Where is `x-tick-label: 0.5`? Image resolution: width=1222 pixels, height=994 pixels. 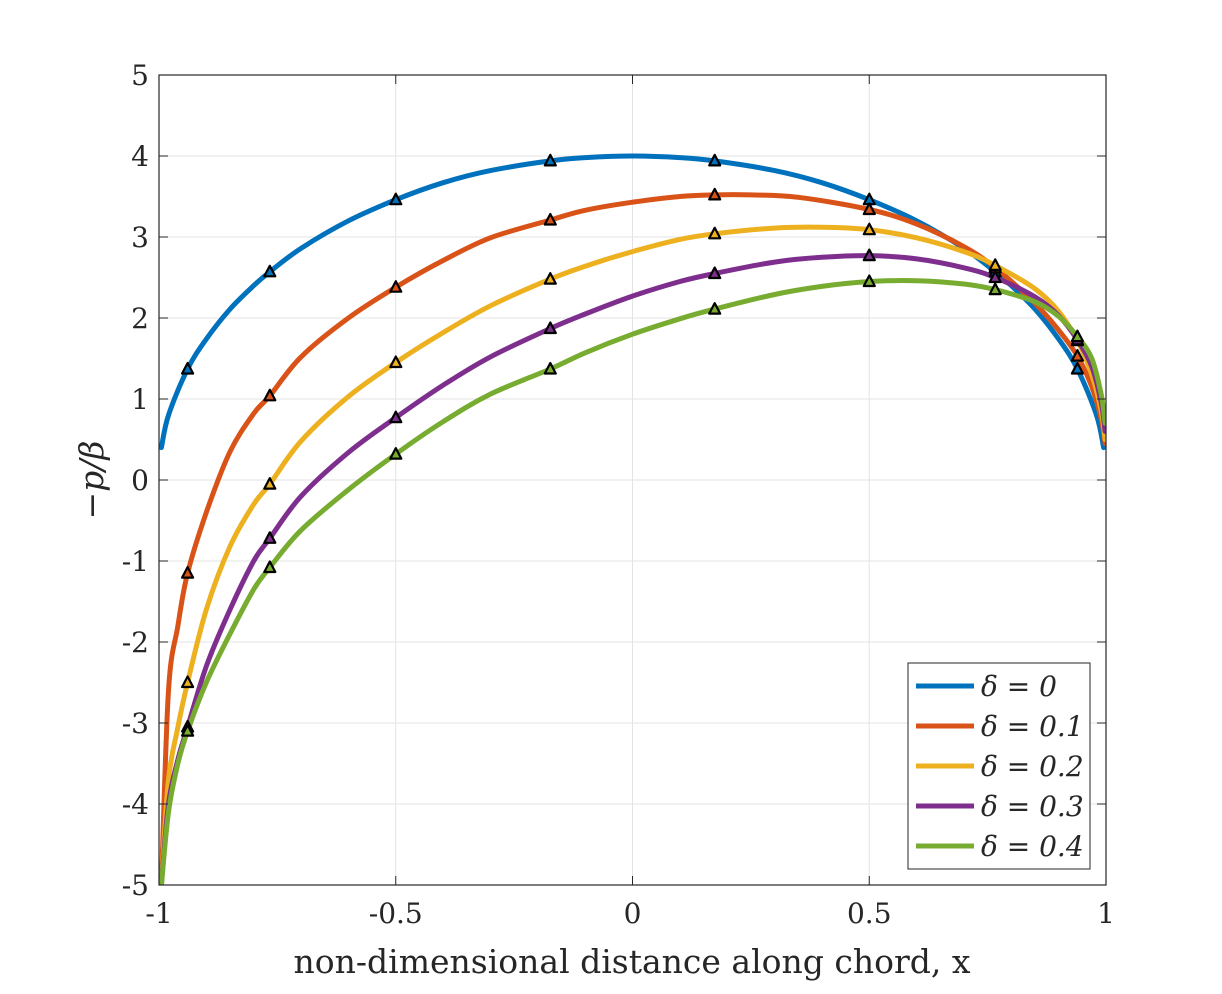
x-tick-label: 0.5 is located at coordinates (869, 913).